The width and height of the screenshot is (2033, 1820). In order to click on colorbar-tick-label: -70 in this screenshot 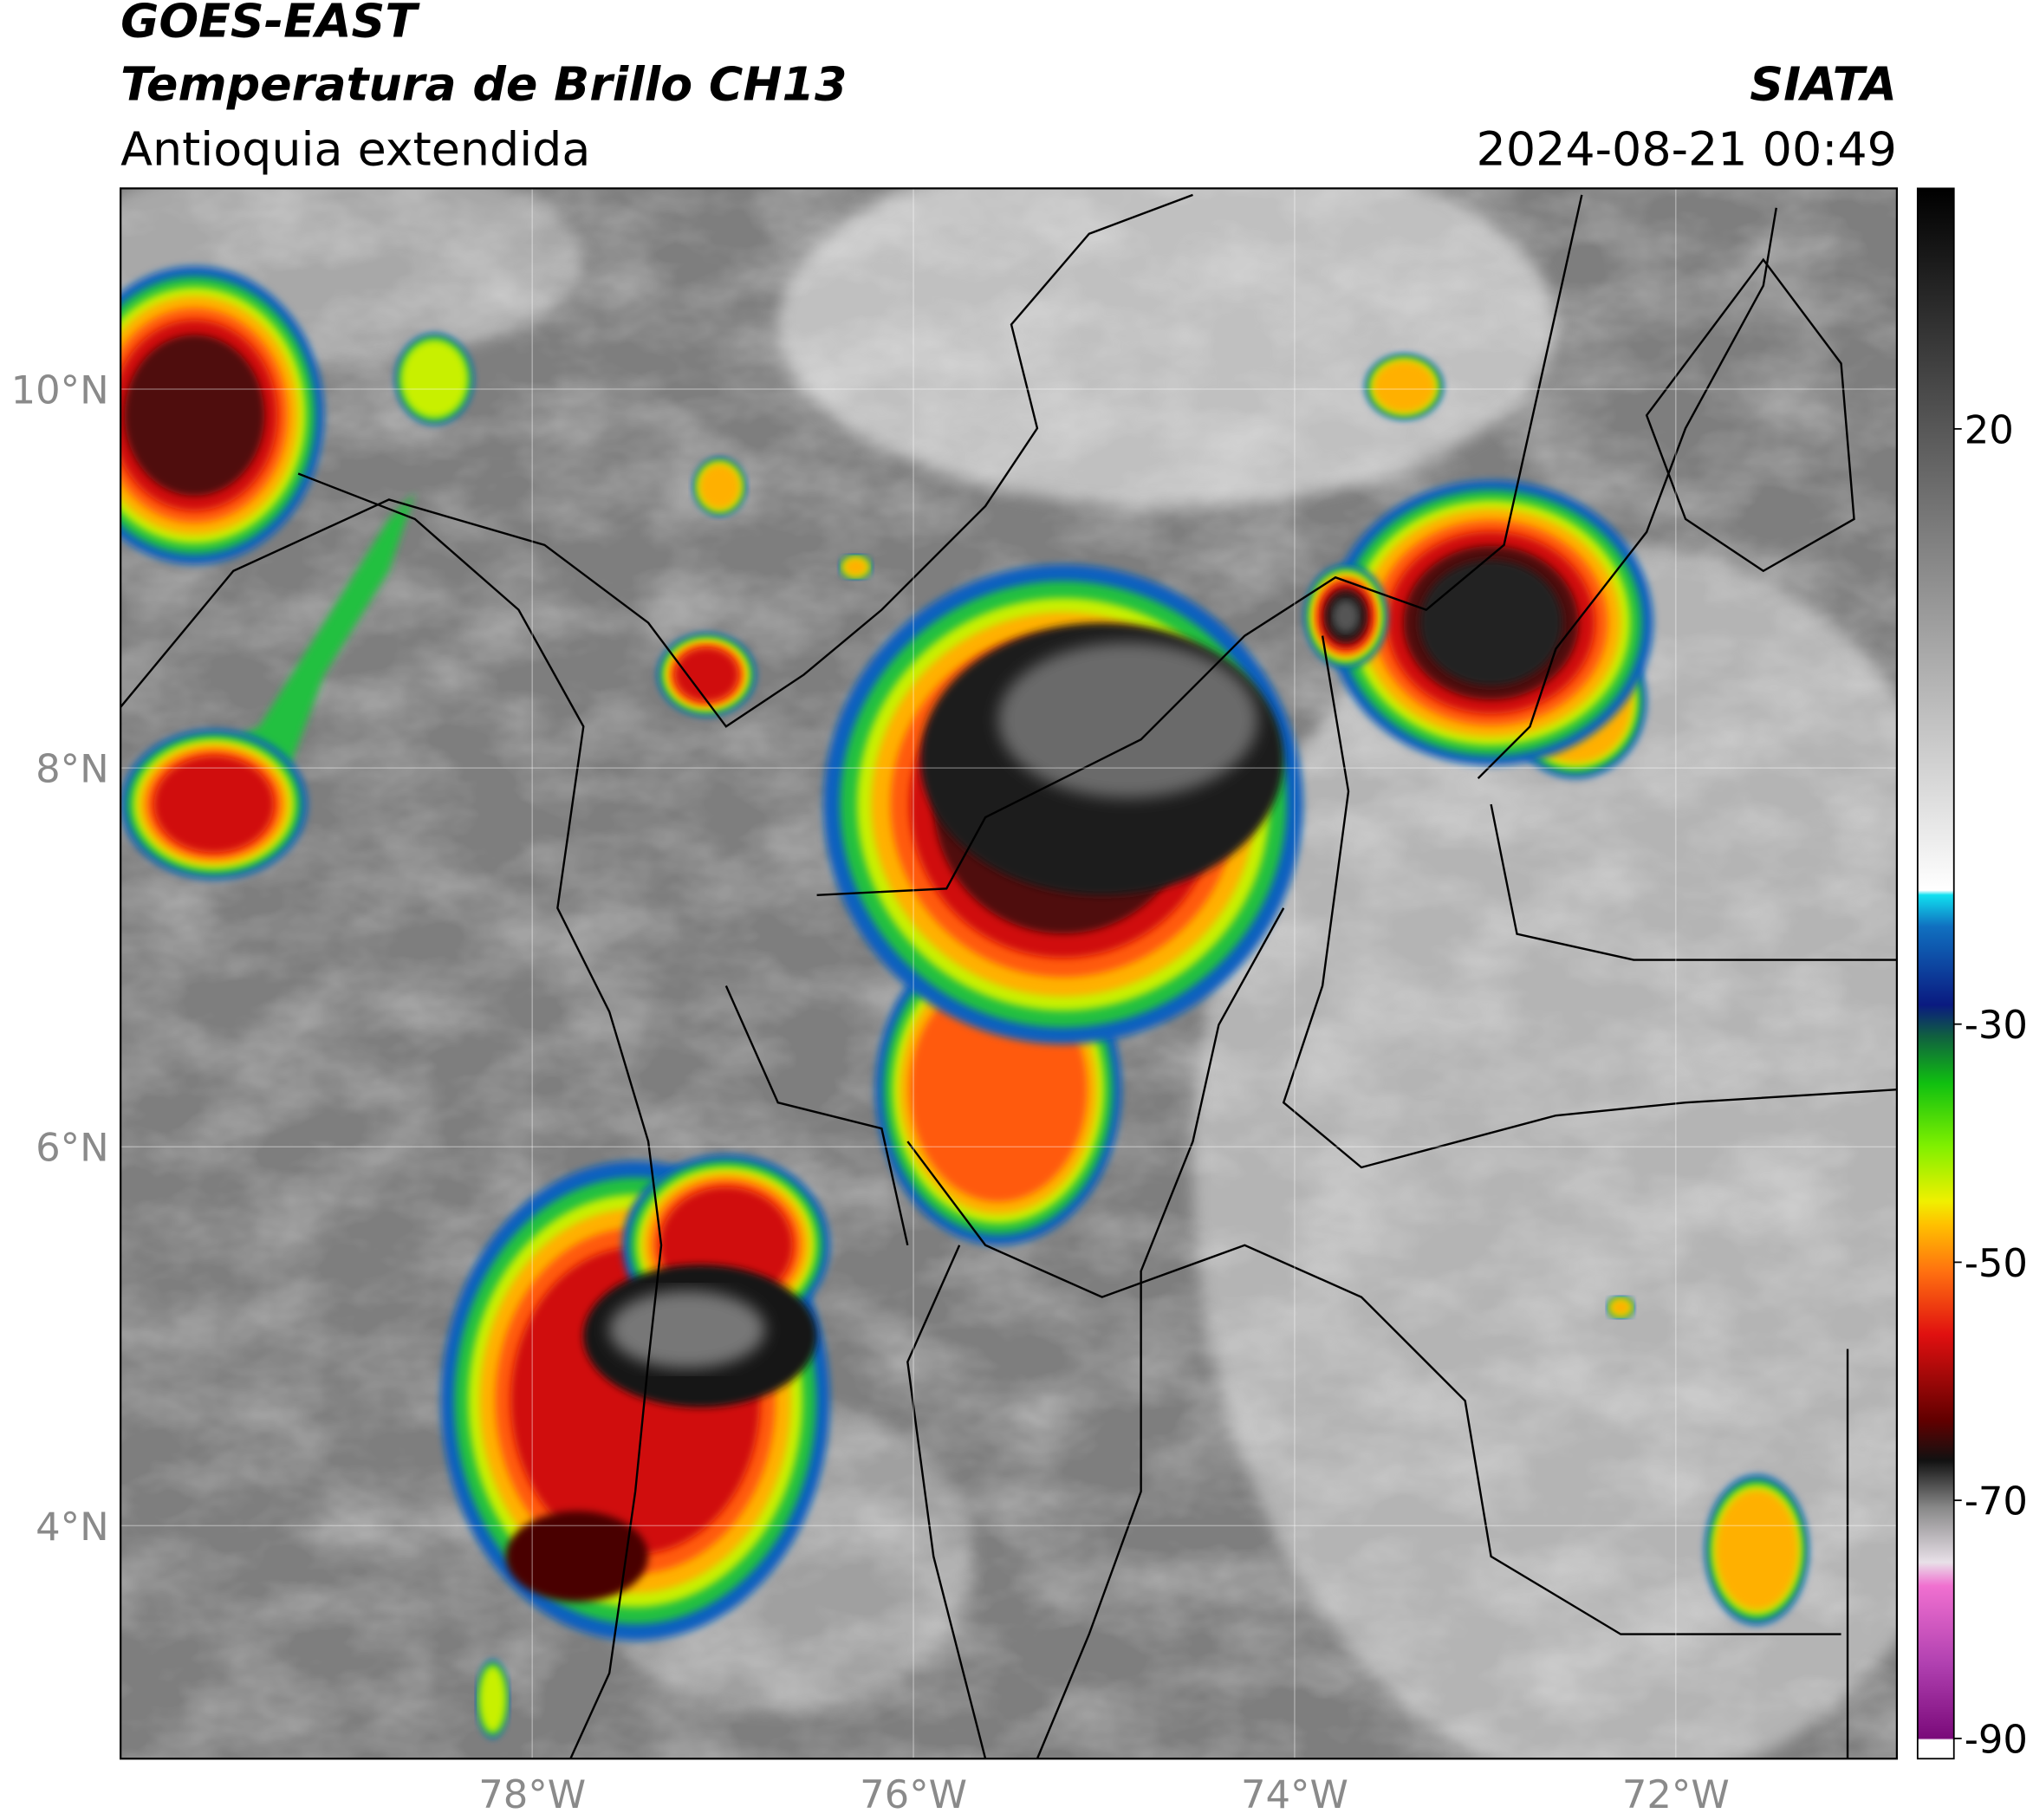, I will do `click(1997, 1501)`.